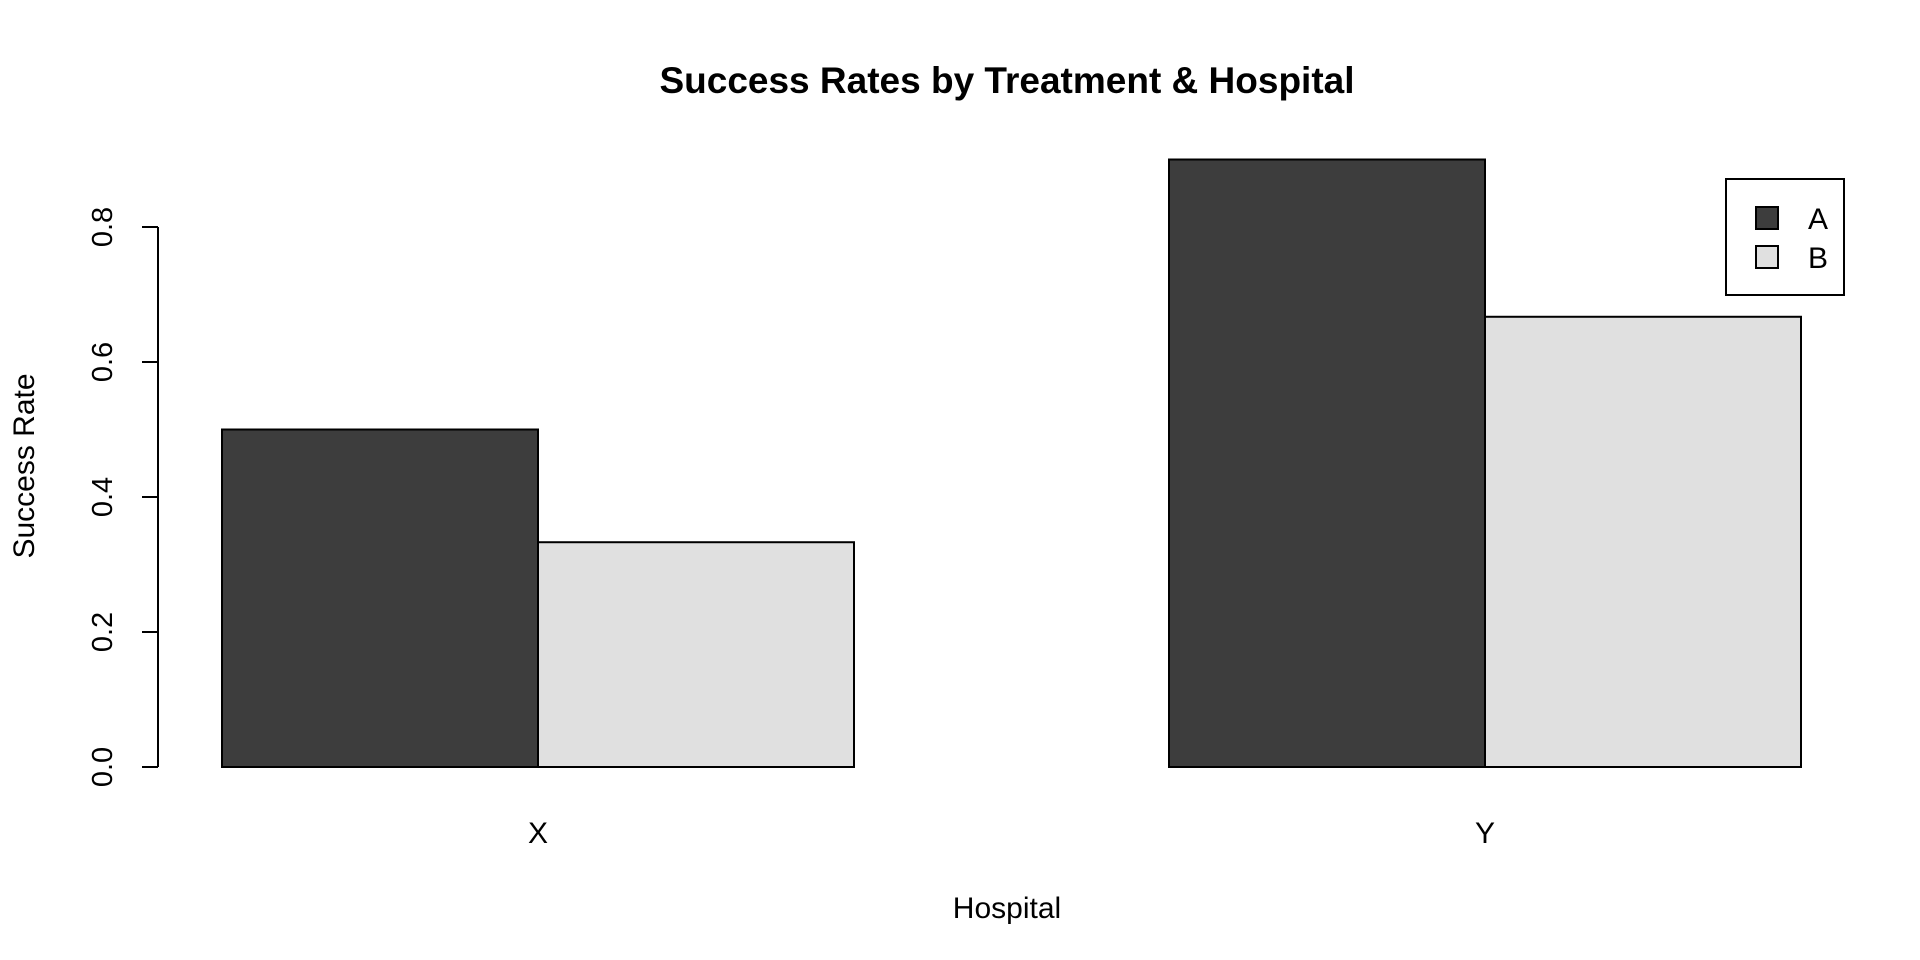 The image size is (1920, 960). I want to click on legend: AB, so click(1785, 237).